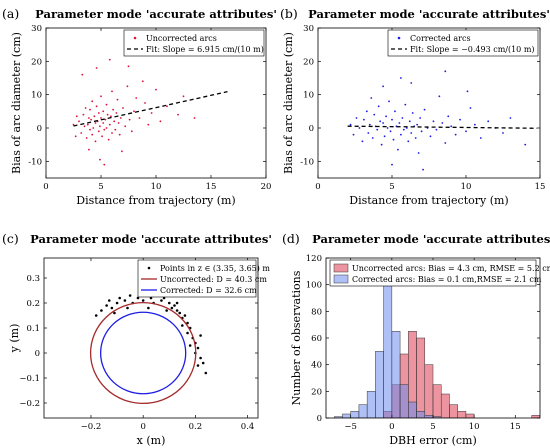 This screenshot has width=550, height=448. Describe the element at coordinates (429, 103) in the screenshot. I see `plot-frame` at that location.